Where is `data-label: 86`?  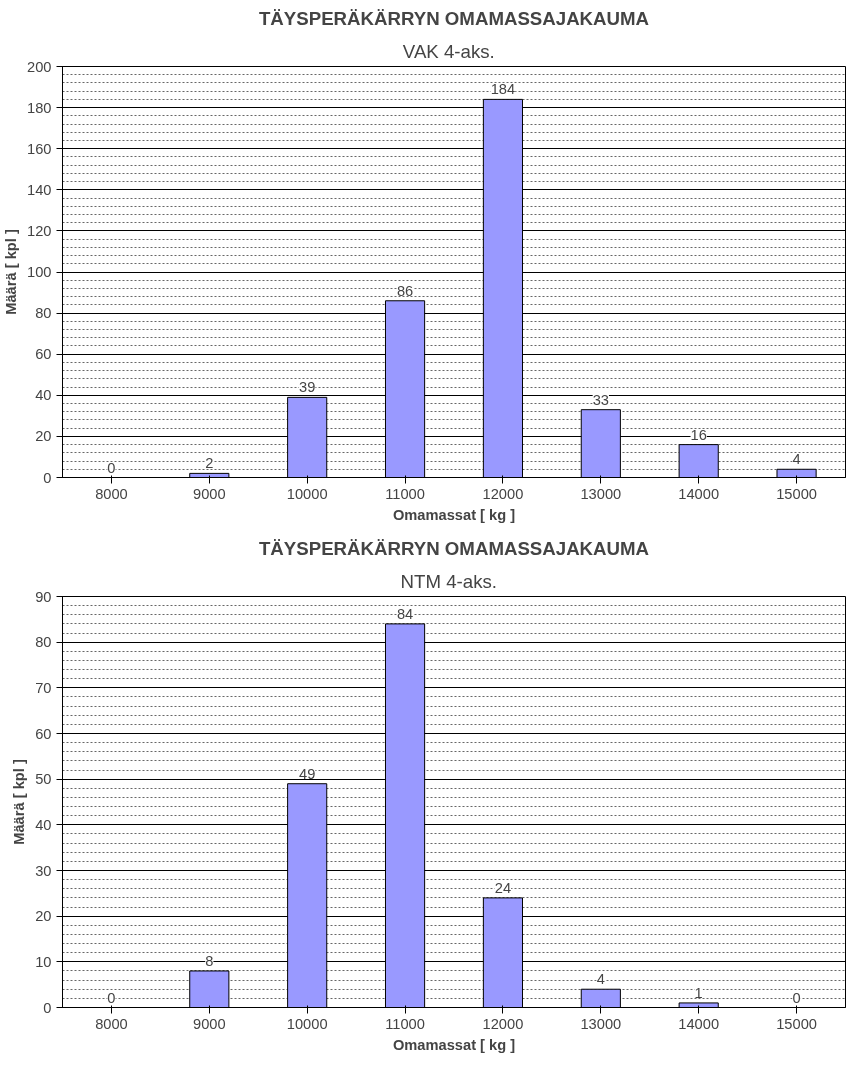
data-label: 86 is located at coordinates (405, 290).